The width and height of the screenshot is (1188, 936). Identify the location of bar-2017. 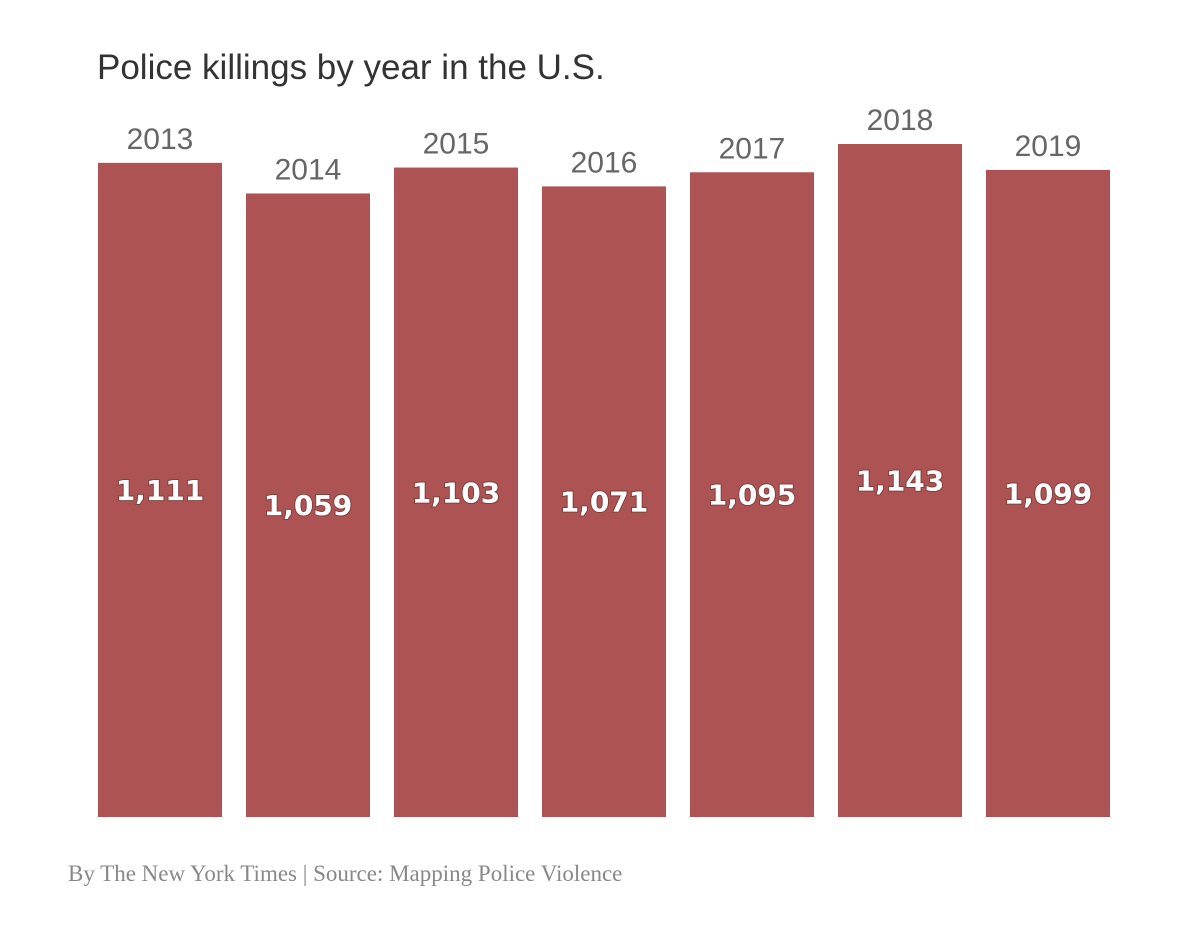
(752, 495).